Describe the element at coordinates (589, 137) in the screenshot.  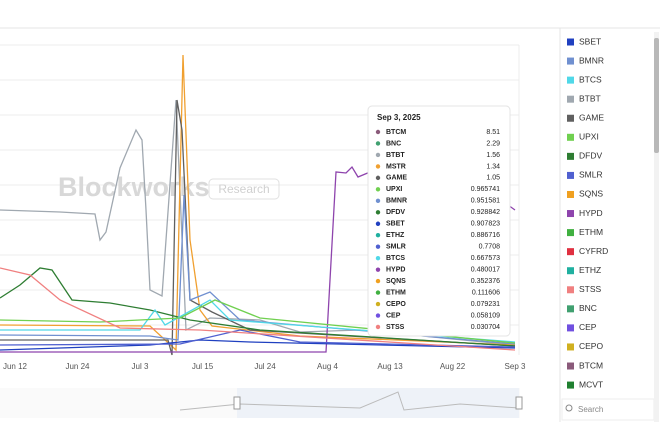
I see `legend-item: UPXI` at that location.